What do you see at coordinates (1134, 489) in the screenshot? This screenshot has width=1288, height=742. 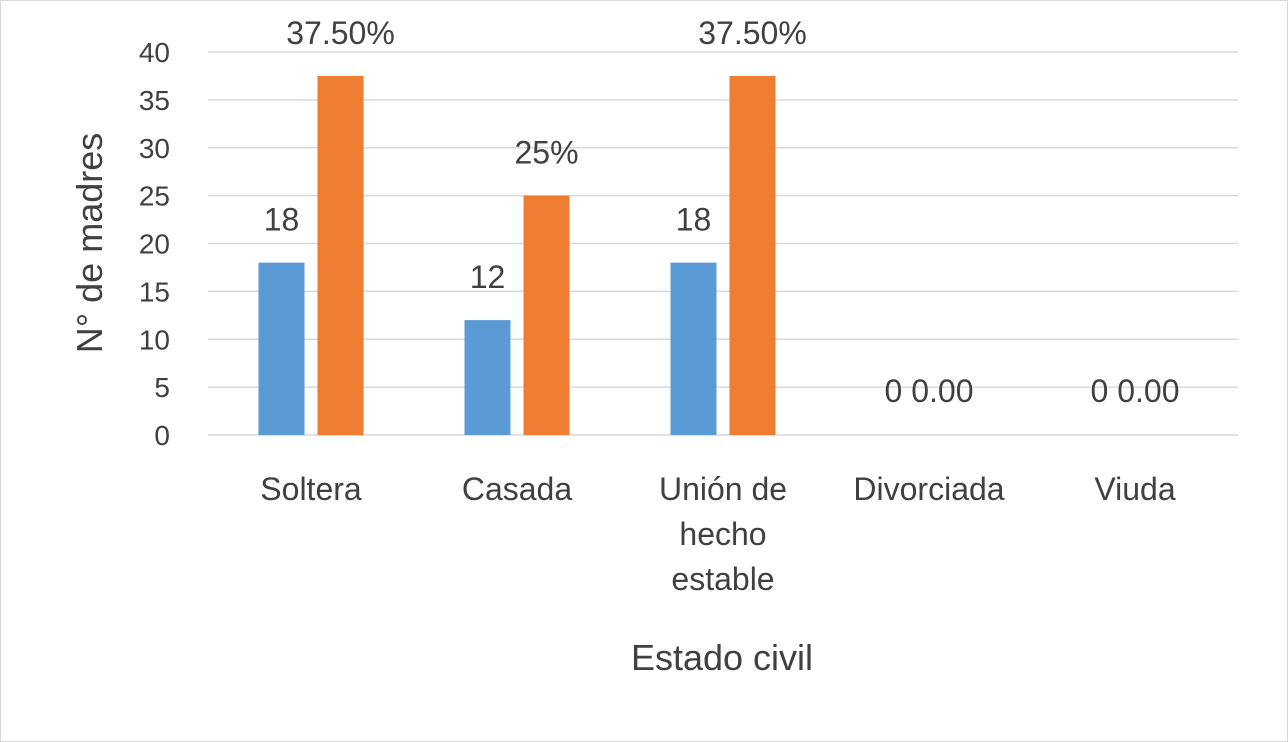 I see `x-category-label: Viuda` at bounding box center [1134, 489].